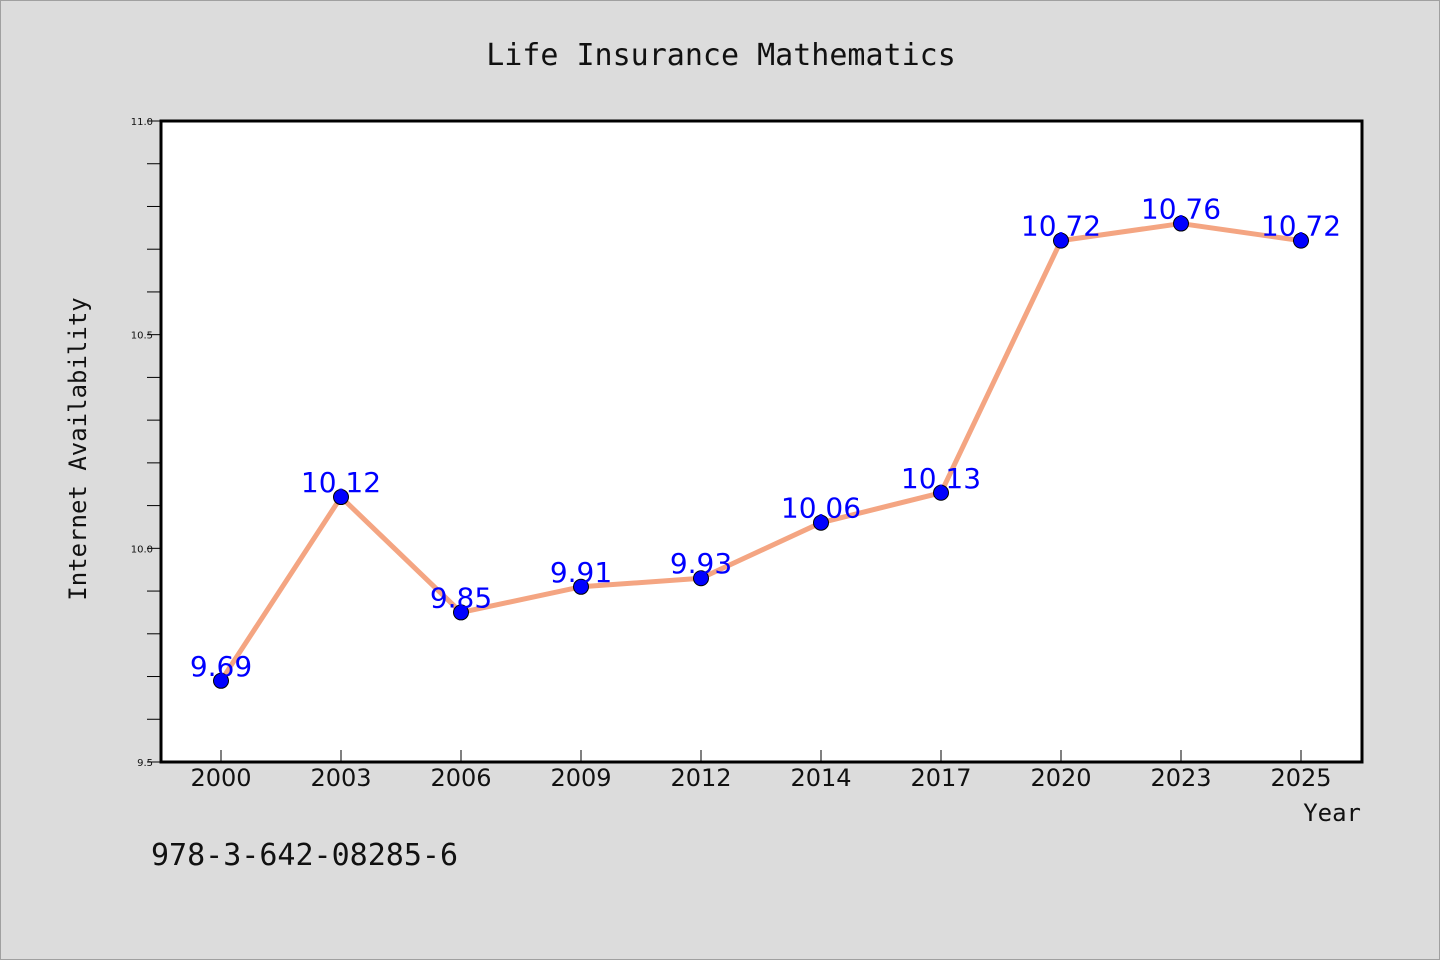 The height and width of the screenshot is (960, 1440). I want to click on data-label: 10.06, so click(821, 508).